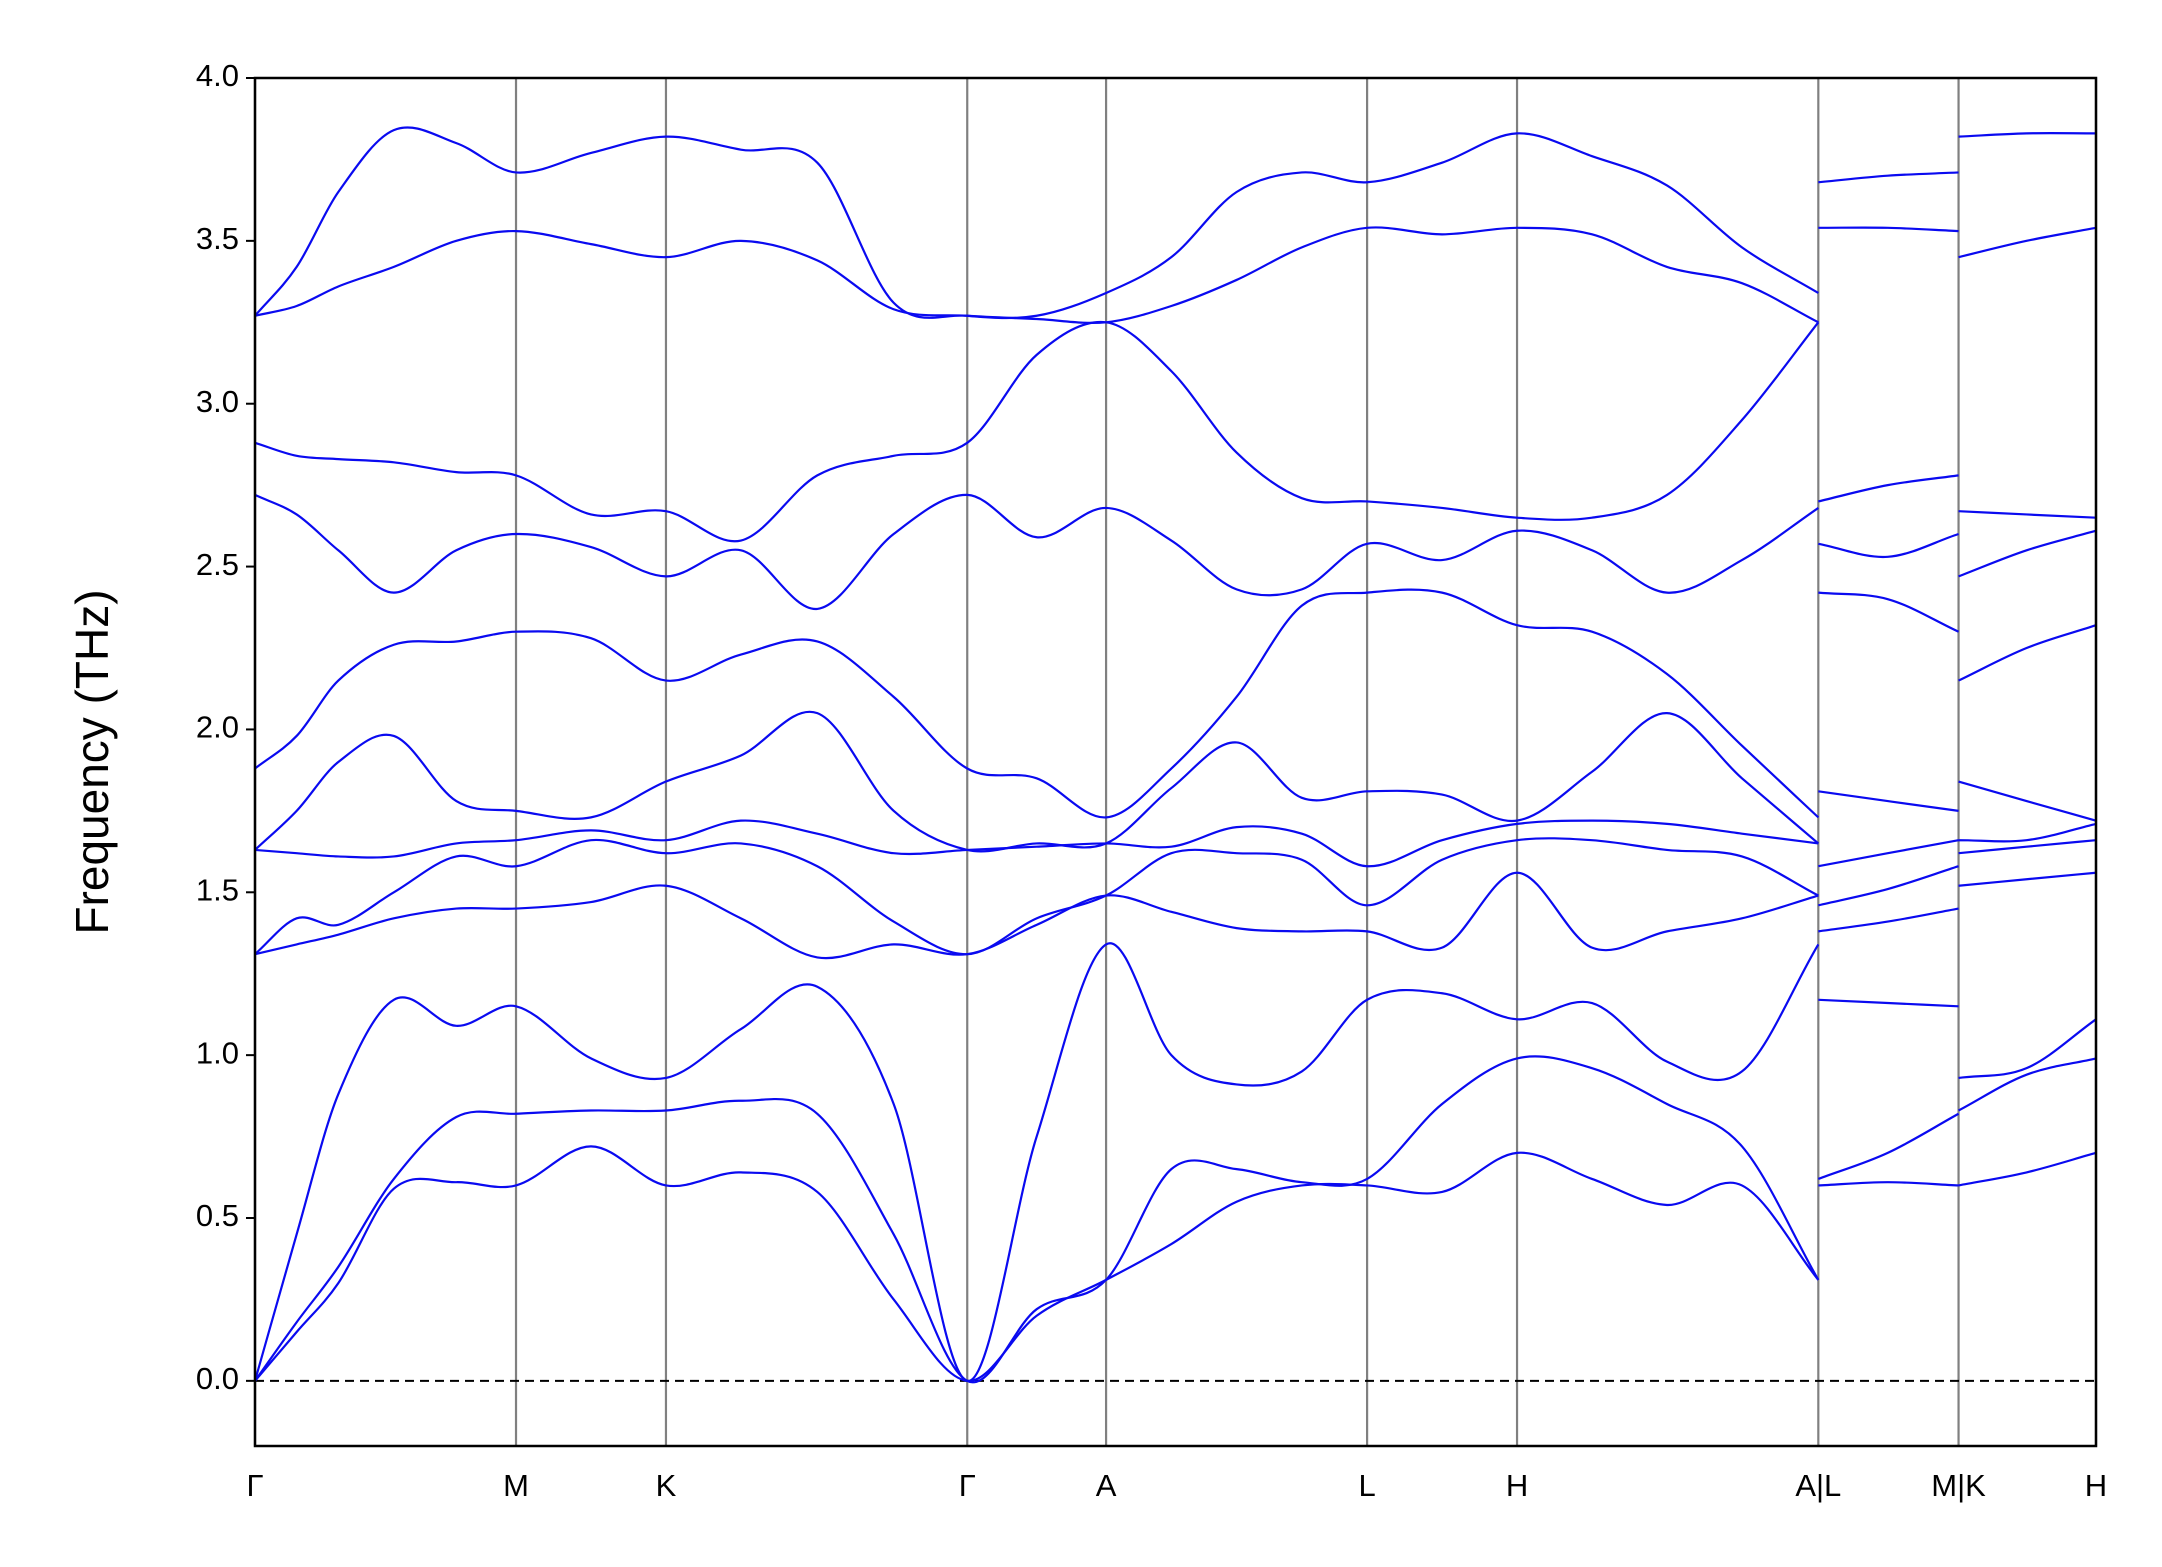  Describe the element at coordinates (217, 1378) in the screenshot. I see `y-tick-label: 0.0` at that location.